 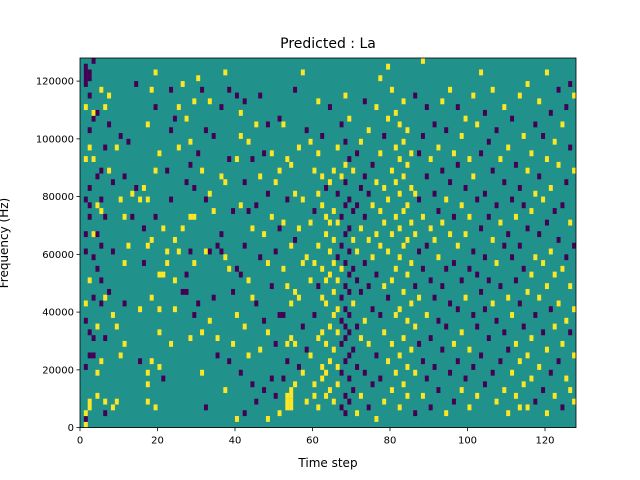 What do you see at coordinates (467, 441) in the screenshot?
I see `x-tick-label: 100` at bounding box center [467, 441].